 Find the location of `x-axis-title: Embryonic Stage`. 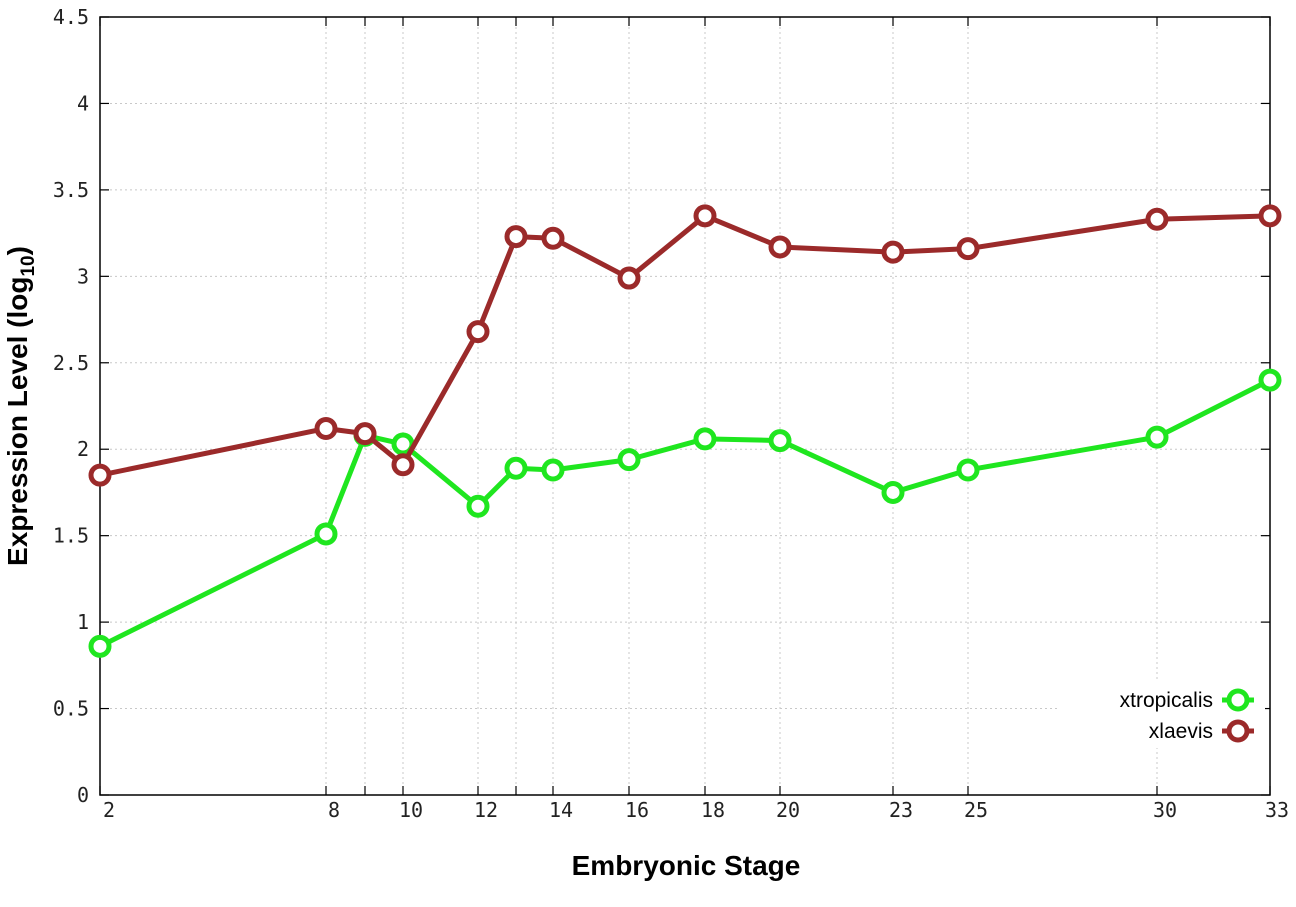

x-axis-title: Embryonic Stage is located at coordinates (686, 865).